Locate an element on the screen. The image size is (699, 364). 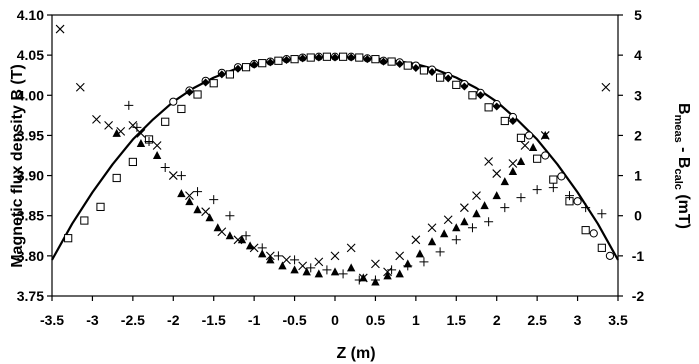
x-axis-title: Z (m) is located at coordinates (355, 353).